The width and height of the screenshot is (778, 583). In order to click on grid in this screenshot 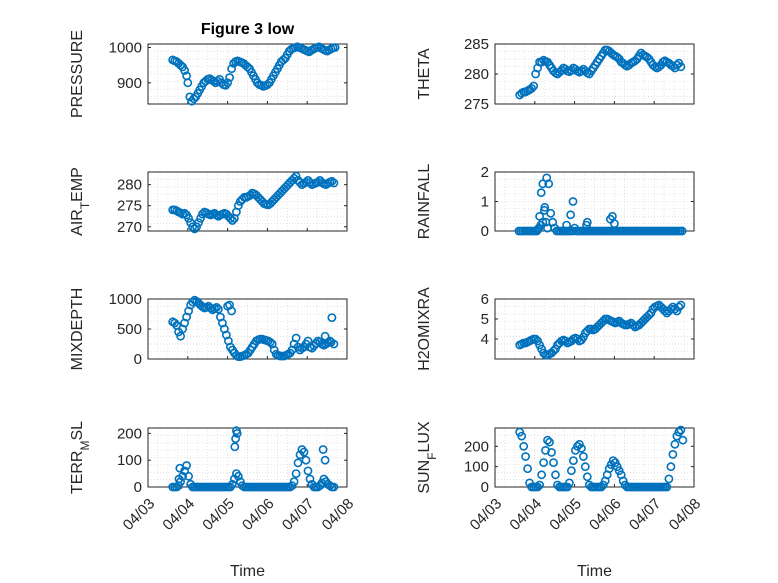, I will do `click(247, 74)`.